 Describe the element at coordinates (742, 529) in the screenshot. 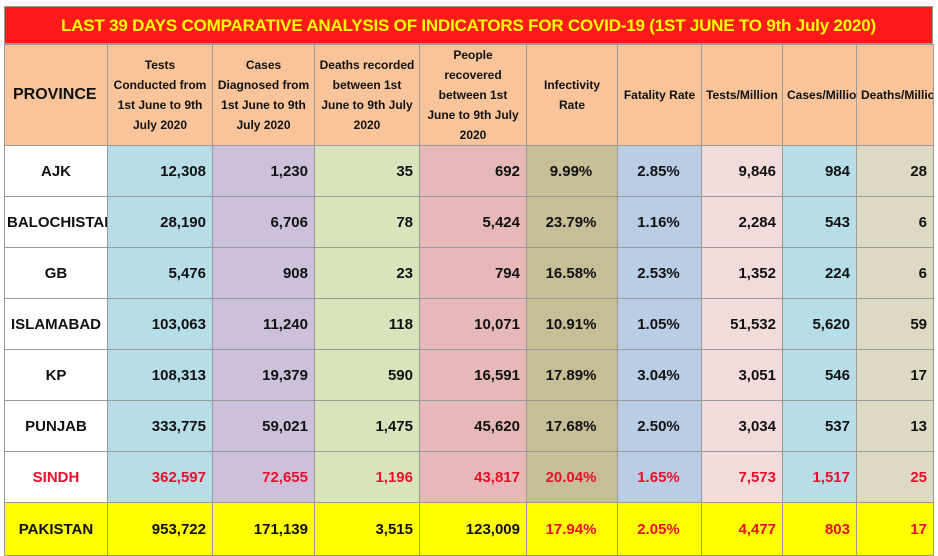

I see `tests-per-million-cell: 4,477` at that location.